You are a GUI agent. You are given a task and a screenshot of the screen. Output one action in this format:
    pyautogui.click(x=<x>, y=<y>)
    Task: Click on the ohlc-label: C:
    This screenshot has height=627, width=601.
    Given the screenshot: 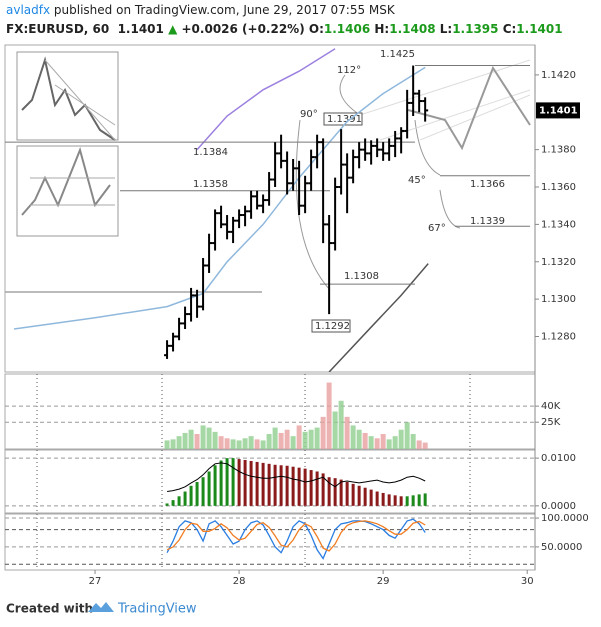 What is the action you would take?
    pyautogui.click(x=509, y=29)
    